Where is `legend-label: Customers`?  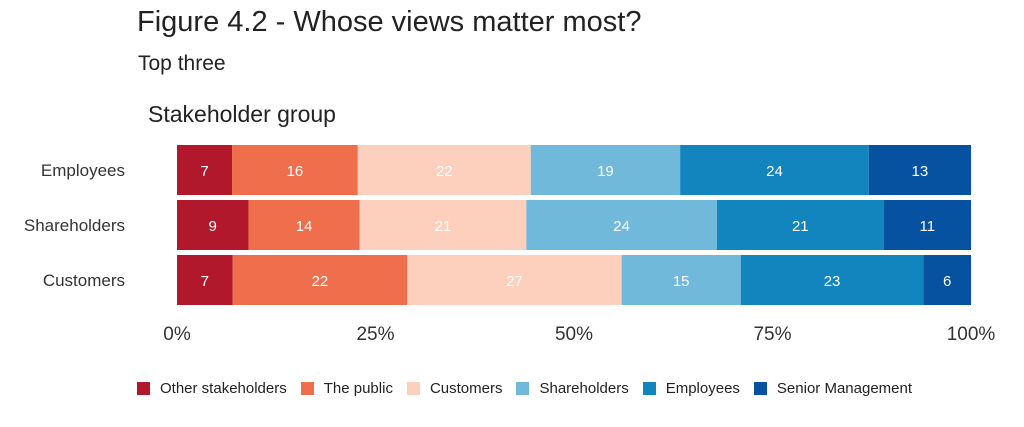
legend-label: Customers is located at coordinates (466, 388).